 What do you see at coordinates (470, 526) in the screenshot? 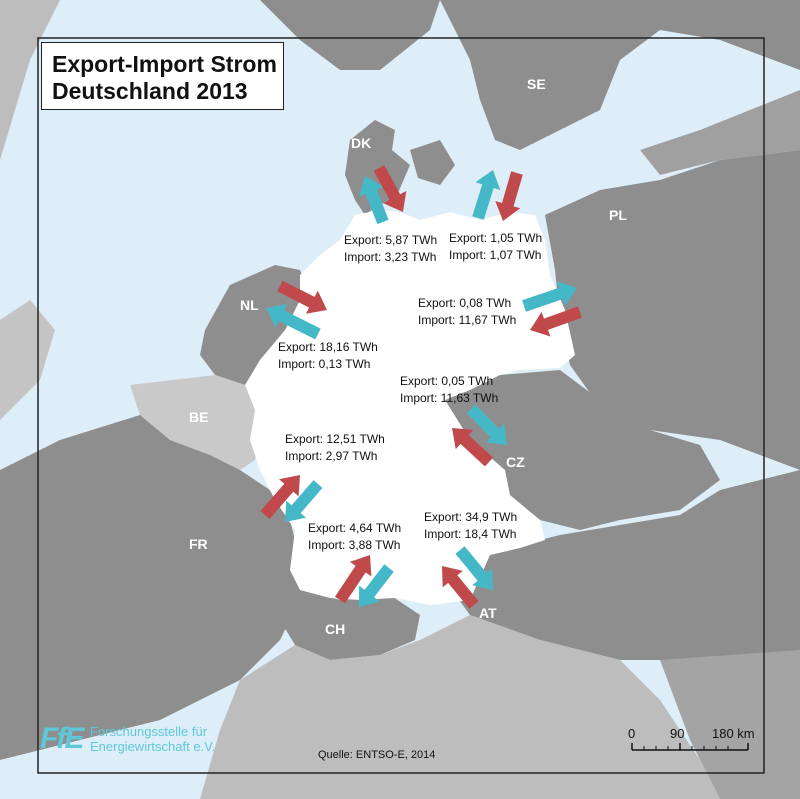
I see `flow-label-at: Export: 34,9 TWh Import: 18,4 TWh` at bounding box center [470, 526].